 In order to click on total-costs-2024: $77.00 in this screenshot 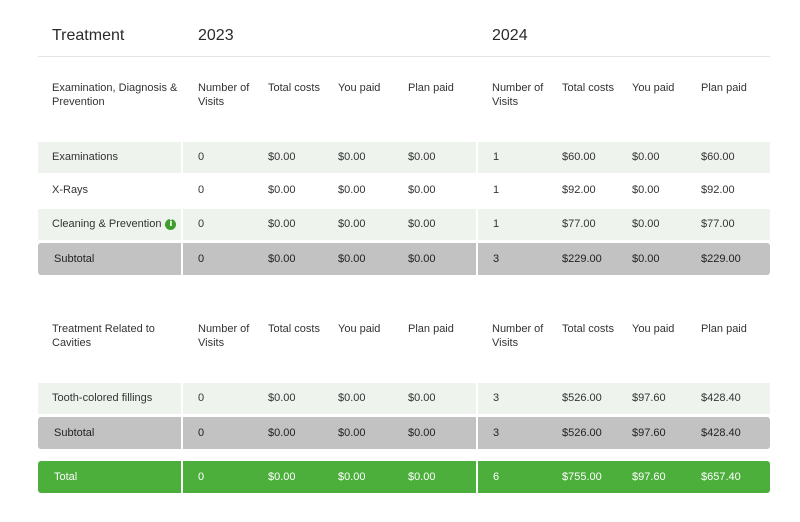, I will do `click(579, 224)`.